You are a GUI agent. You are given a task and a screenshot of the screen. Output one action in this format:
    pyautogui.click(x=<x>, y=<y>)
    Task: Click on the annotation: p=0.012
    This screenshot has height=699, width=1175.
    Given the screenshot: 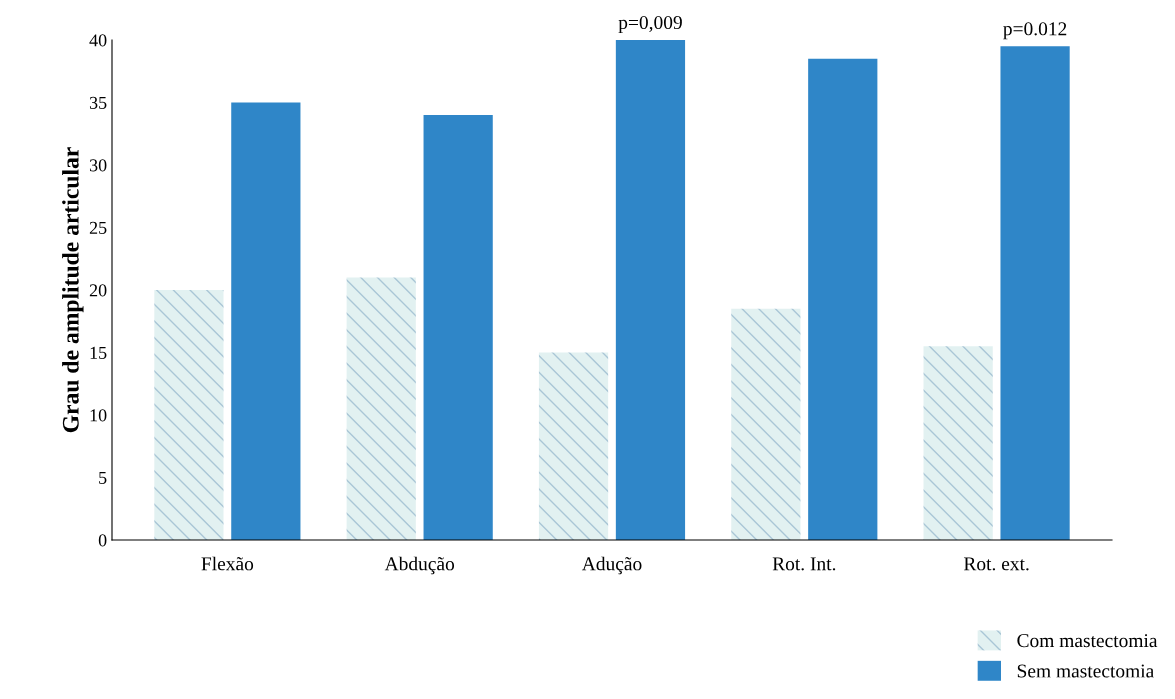 What is the action you would take?
    pyautogui.click(x=1035, y=31)
    